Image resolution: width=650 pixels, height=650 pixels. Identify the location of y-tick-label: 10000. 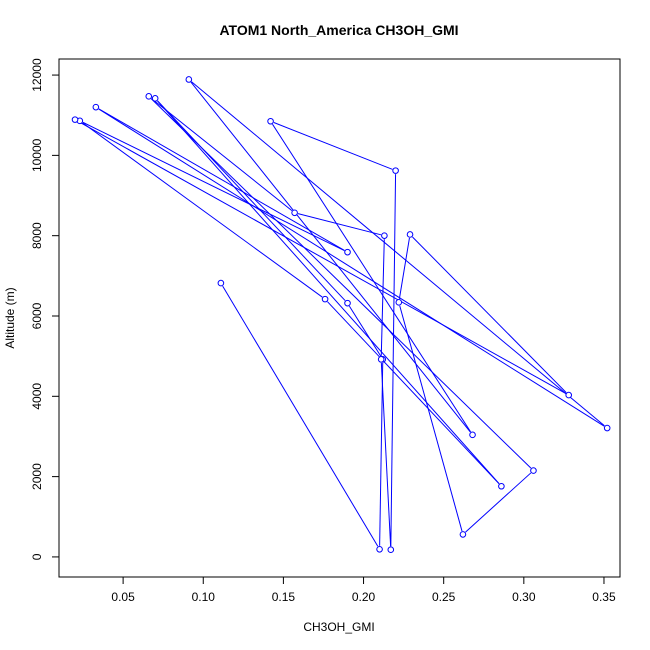
(37, 155).